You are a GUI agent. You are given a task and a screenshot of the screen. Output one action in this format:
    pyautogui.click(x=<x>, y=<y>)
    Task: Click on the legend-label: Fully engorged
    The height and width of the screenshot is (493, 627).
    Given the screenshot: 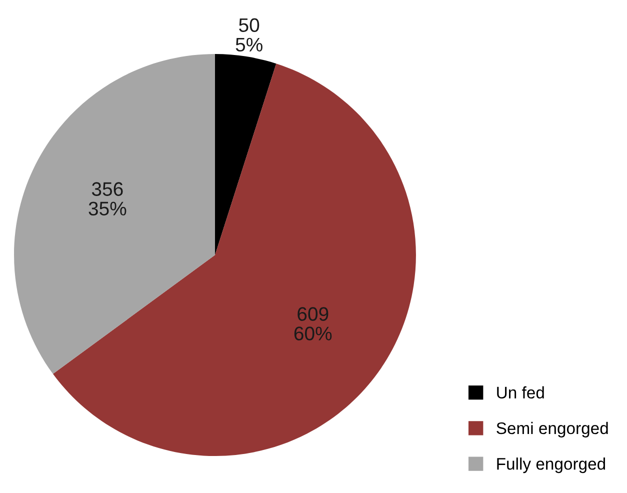 What is the action you would take?
    pyautogui.click(x=551, y=466)
    